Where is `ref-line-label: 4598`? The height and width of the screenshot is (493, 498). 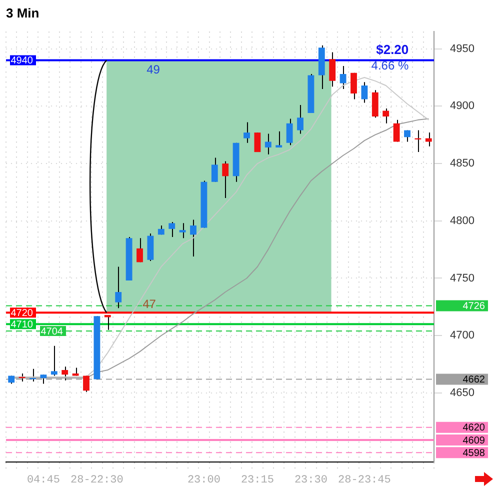
ref-line-label: 4598 is located at coordinates (474, 453).